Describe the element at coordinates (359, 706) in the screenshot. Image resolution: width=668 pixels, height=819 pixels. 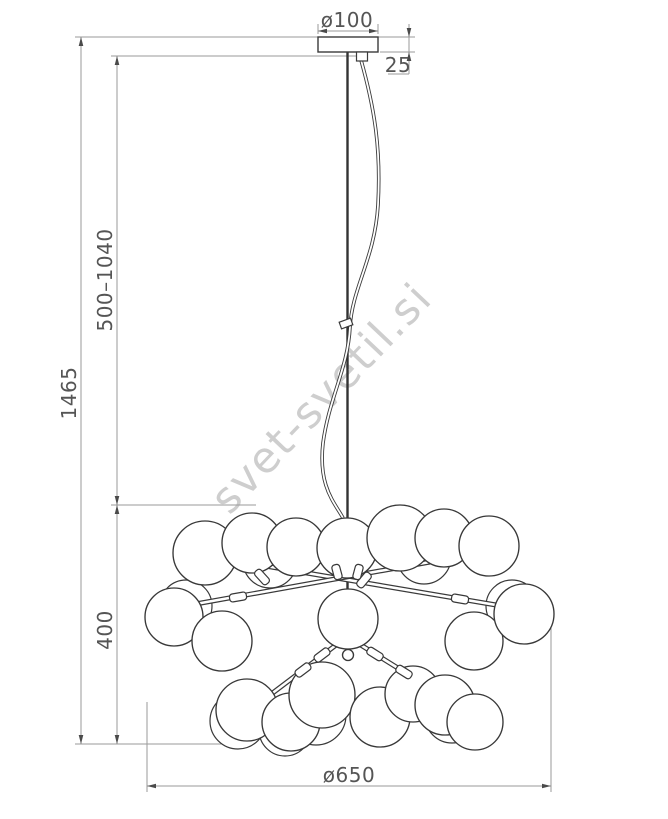
I see `bottom-spheres` at that location.